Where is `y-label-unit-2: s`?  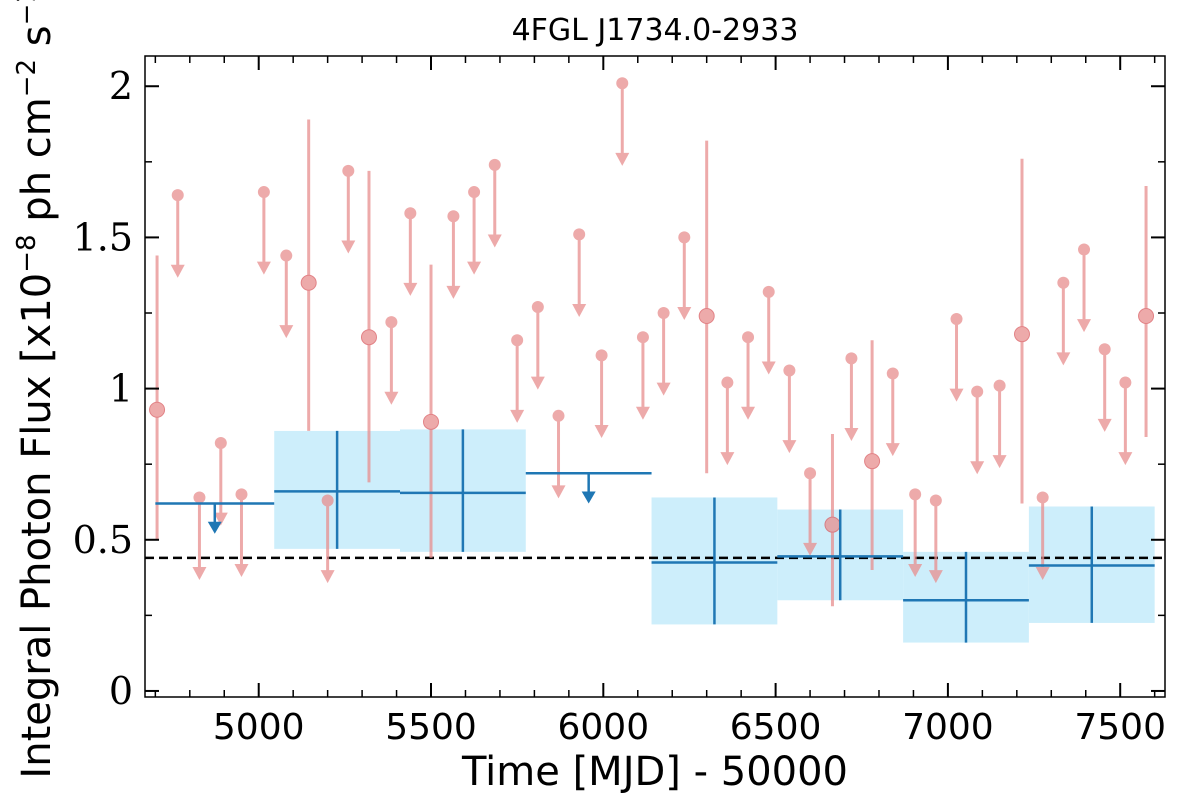 y-label-unit-2: s is located at coordinates (37, 42).